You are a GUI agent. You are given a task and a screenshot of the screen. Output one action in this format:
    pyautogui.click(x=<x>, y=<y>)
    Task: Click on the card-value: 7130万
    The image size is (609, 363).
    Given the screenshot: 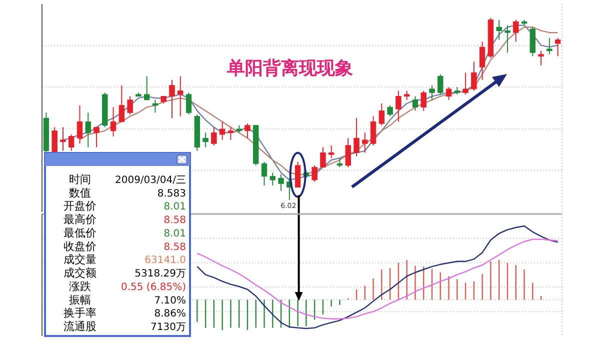 What is the action you would take?
    pyautogui.click(x=168, y=327)
    